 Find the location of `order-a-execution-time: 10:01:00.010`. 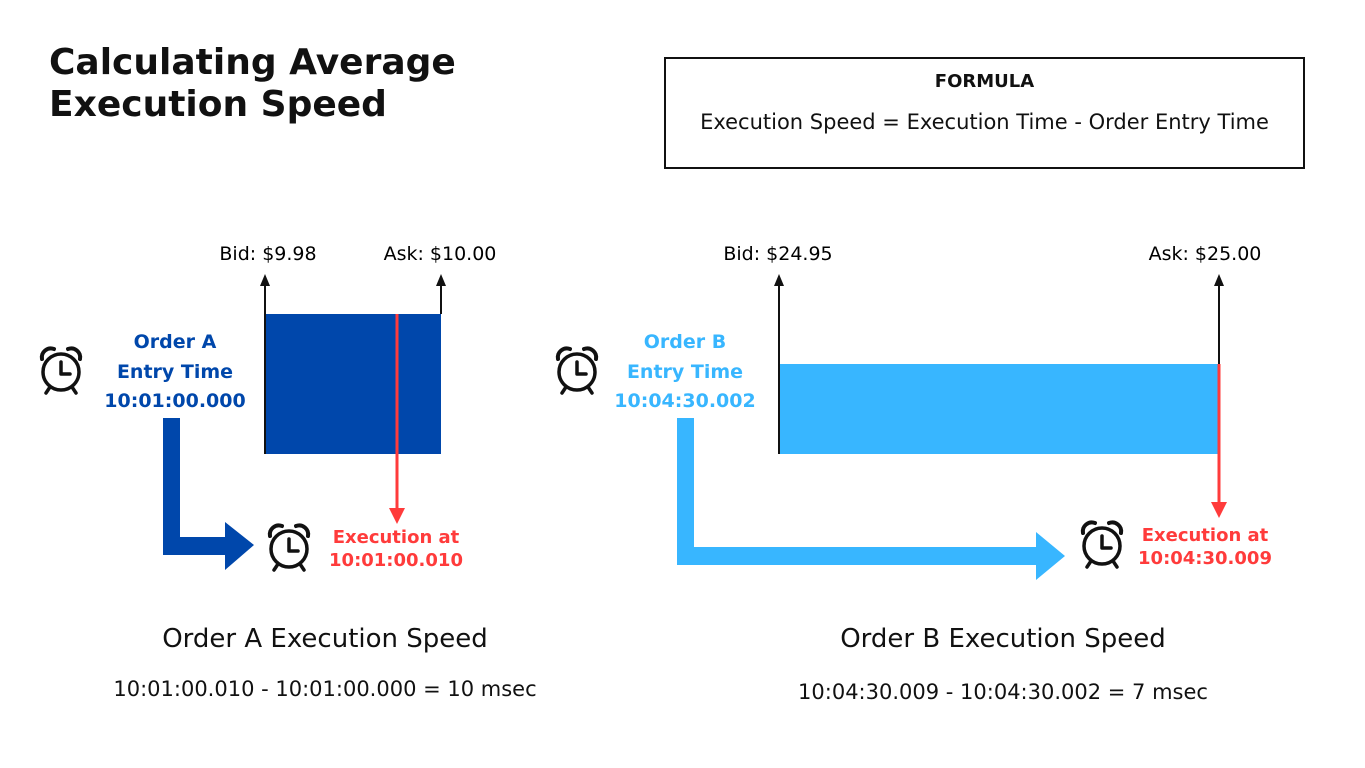

order-a-execution-time: 10:01:00.010 is located at coordinates (396, 560).